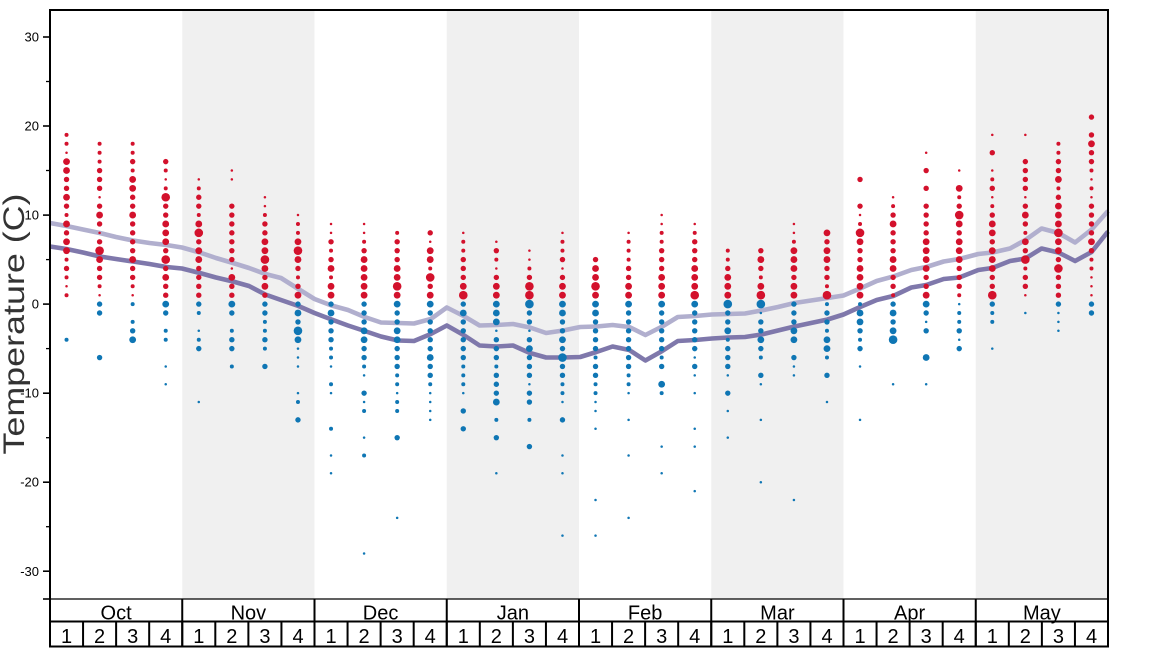  Describe the element at coordinates (32, 126) in the screenshot. I see `svg-text: 20` at that location.